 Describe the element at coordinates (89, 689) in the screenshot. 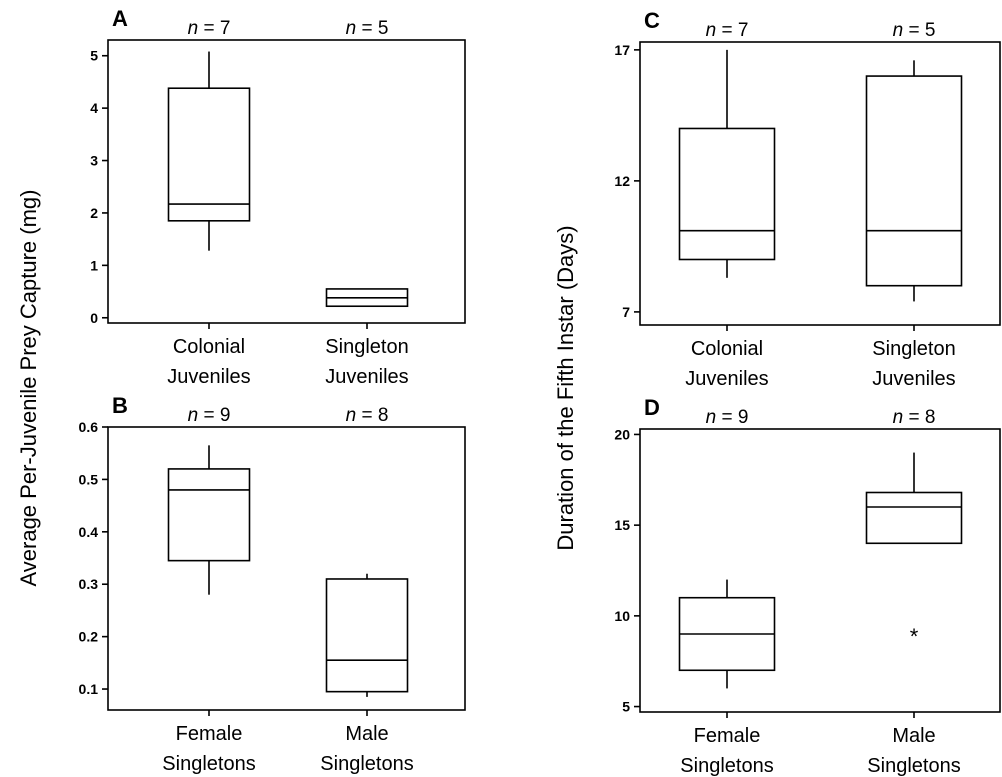

I see `y-tick-label: 0.1` at that location.